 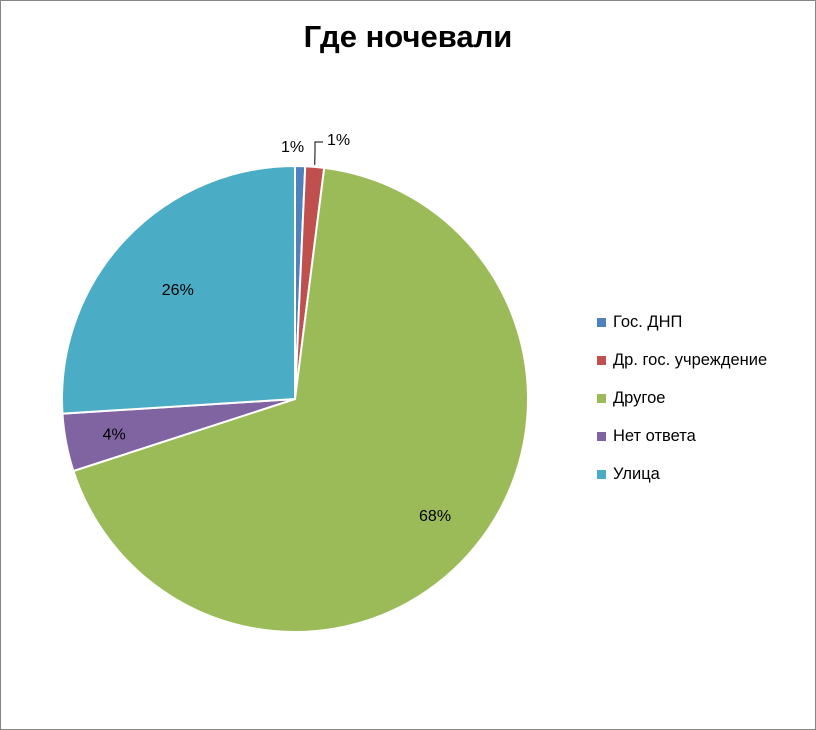 I want to click on legend-label: Гос. ДНП, so click(x=648, y=322).